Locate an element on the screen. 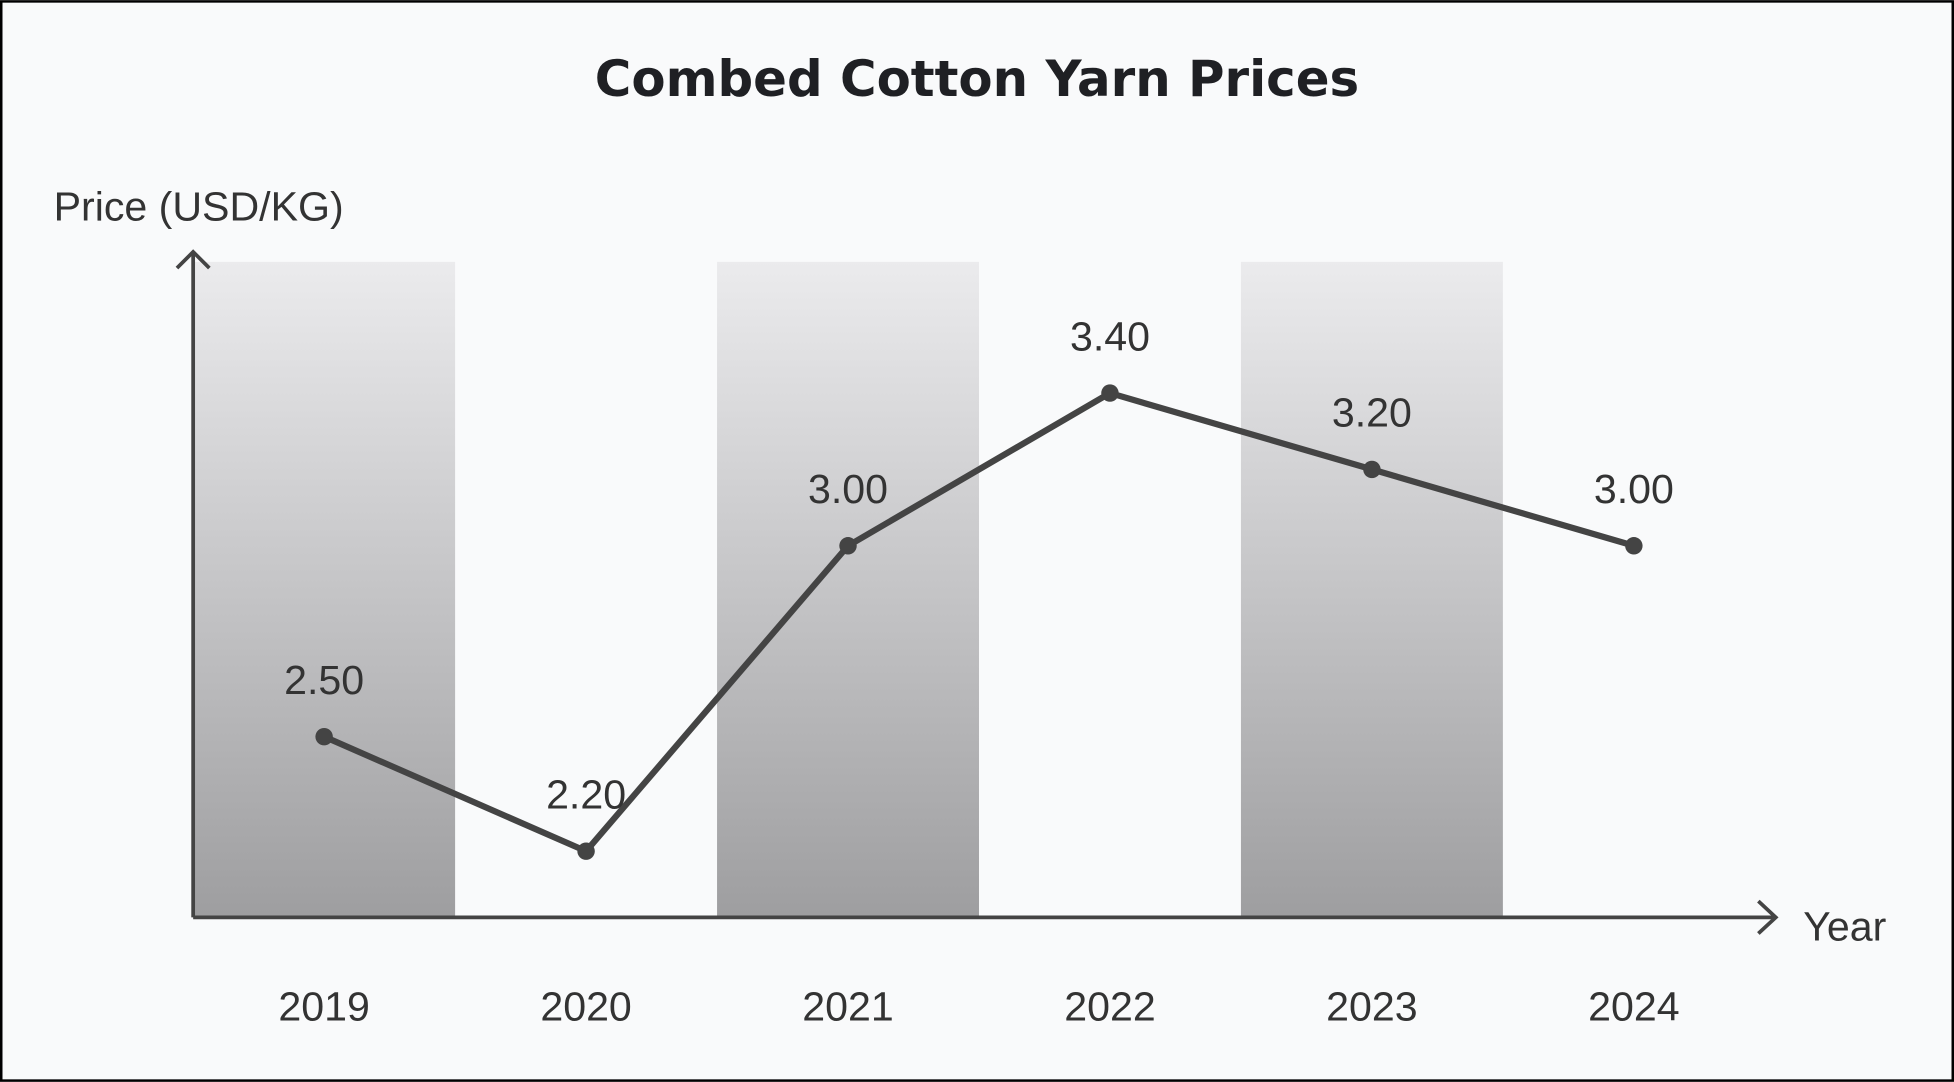 This screenshot has width=1954, height=1082. x-tick-label: 2021 is located at coordinates (847, 1006).